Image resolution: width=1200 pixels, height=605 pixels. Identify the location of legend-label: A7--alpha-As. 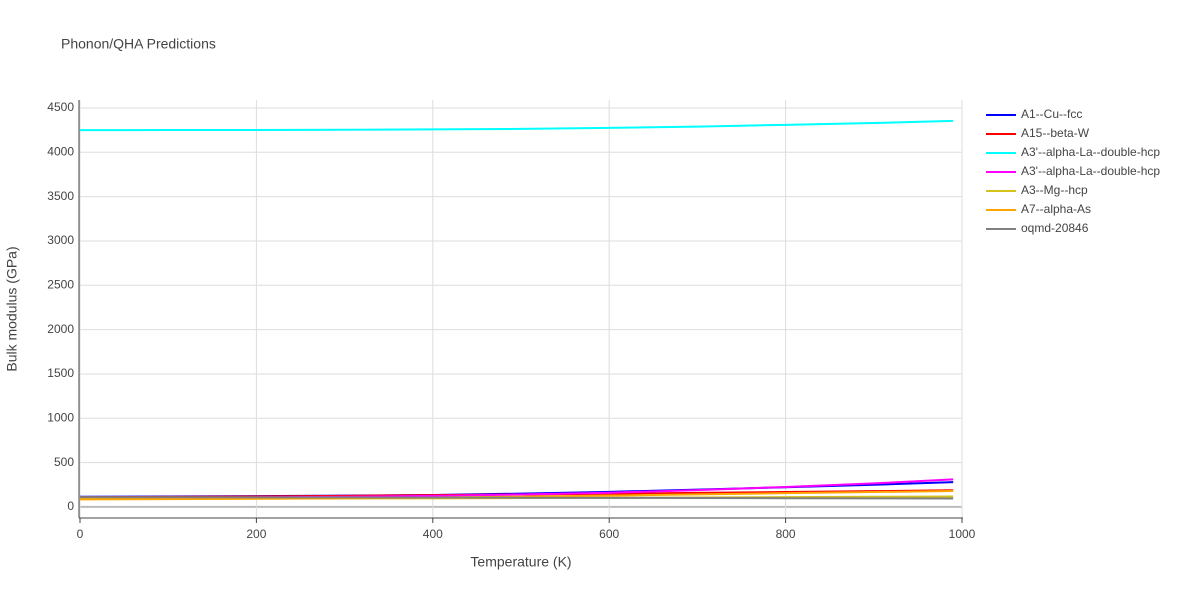
(1056, 209).